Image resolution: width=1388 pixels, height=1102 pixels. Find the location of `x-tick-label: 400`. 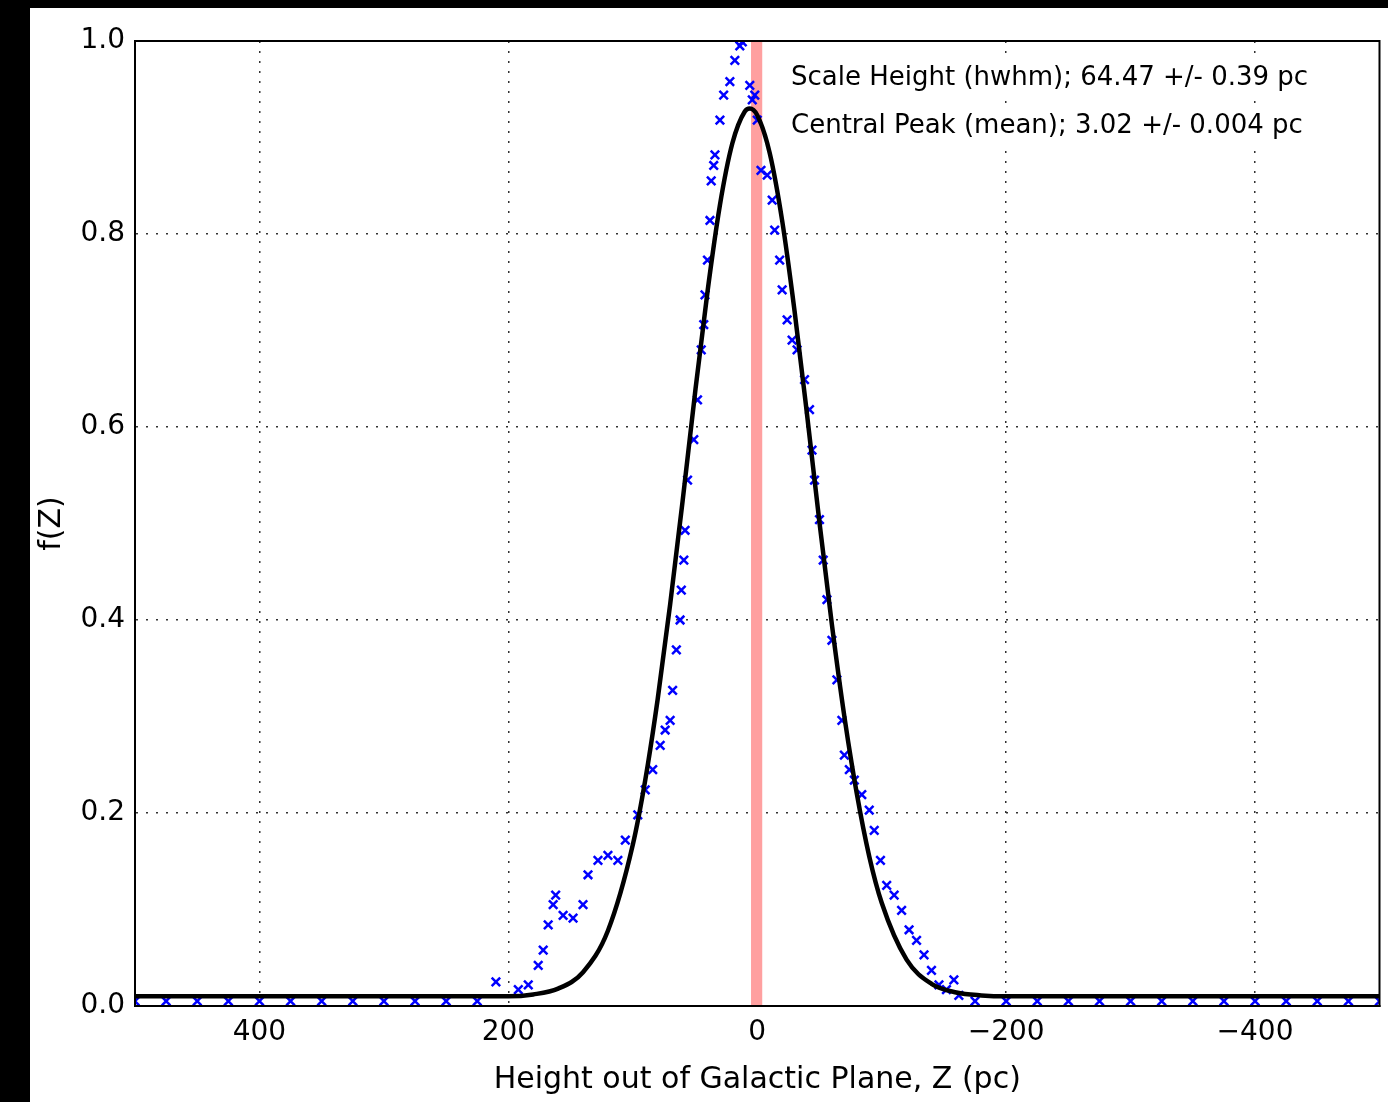

x-tick-label: 400 is located at coordinates (259, 1031).